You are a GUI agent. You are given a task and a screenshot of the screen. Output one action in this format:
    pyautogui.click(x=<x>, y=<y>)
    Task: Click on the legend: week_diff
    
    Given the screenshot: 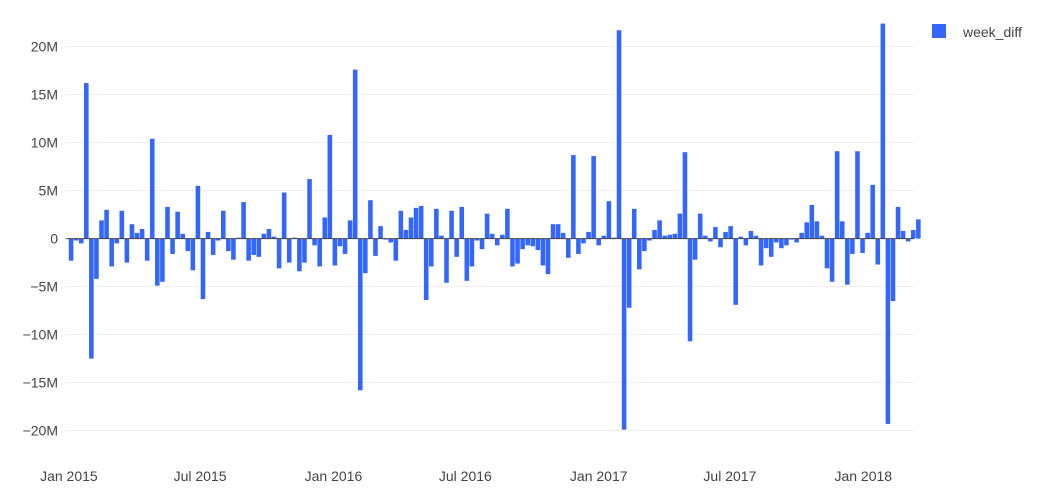 What is the action you would take?
    pyautogui.click(x=977, y=32)
    